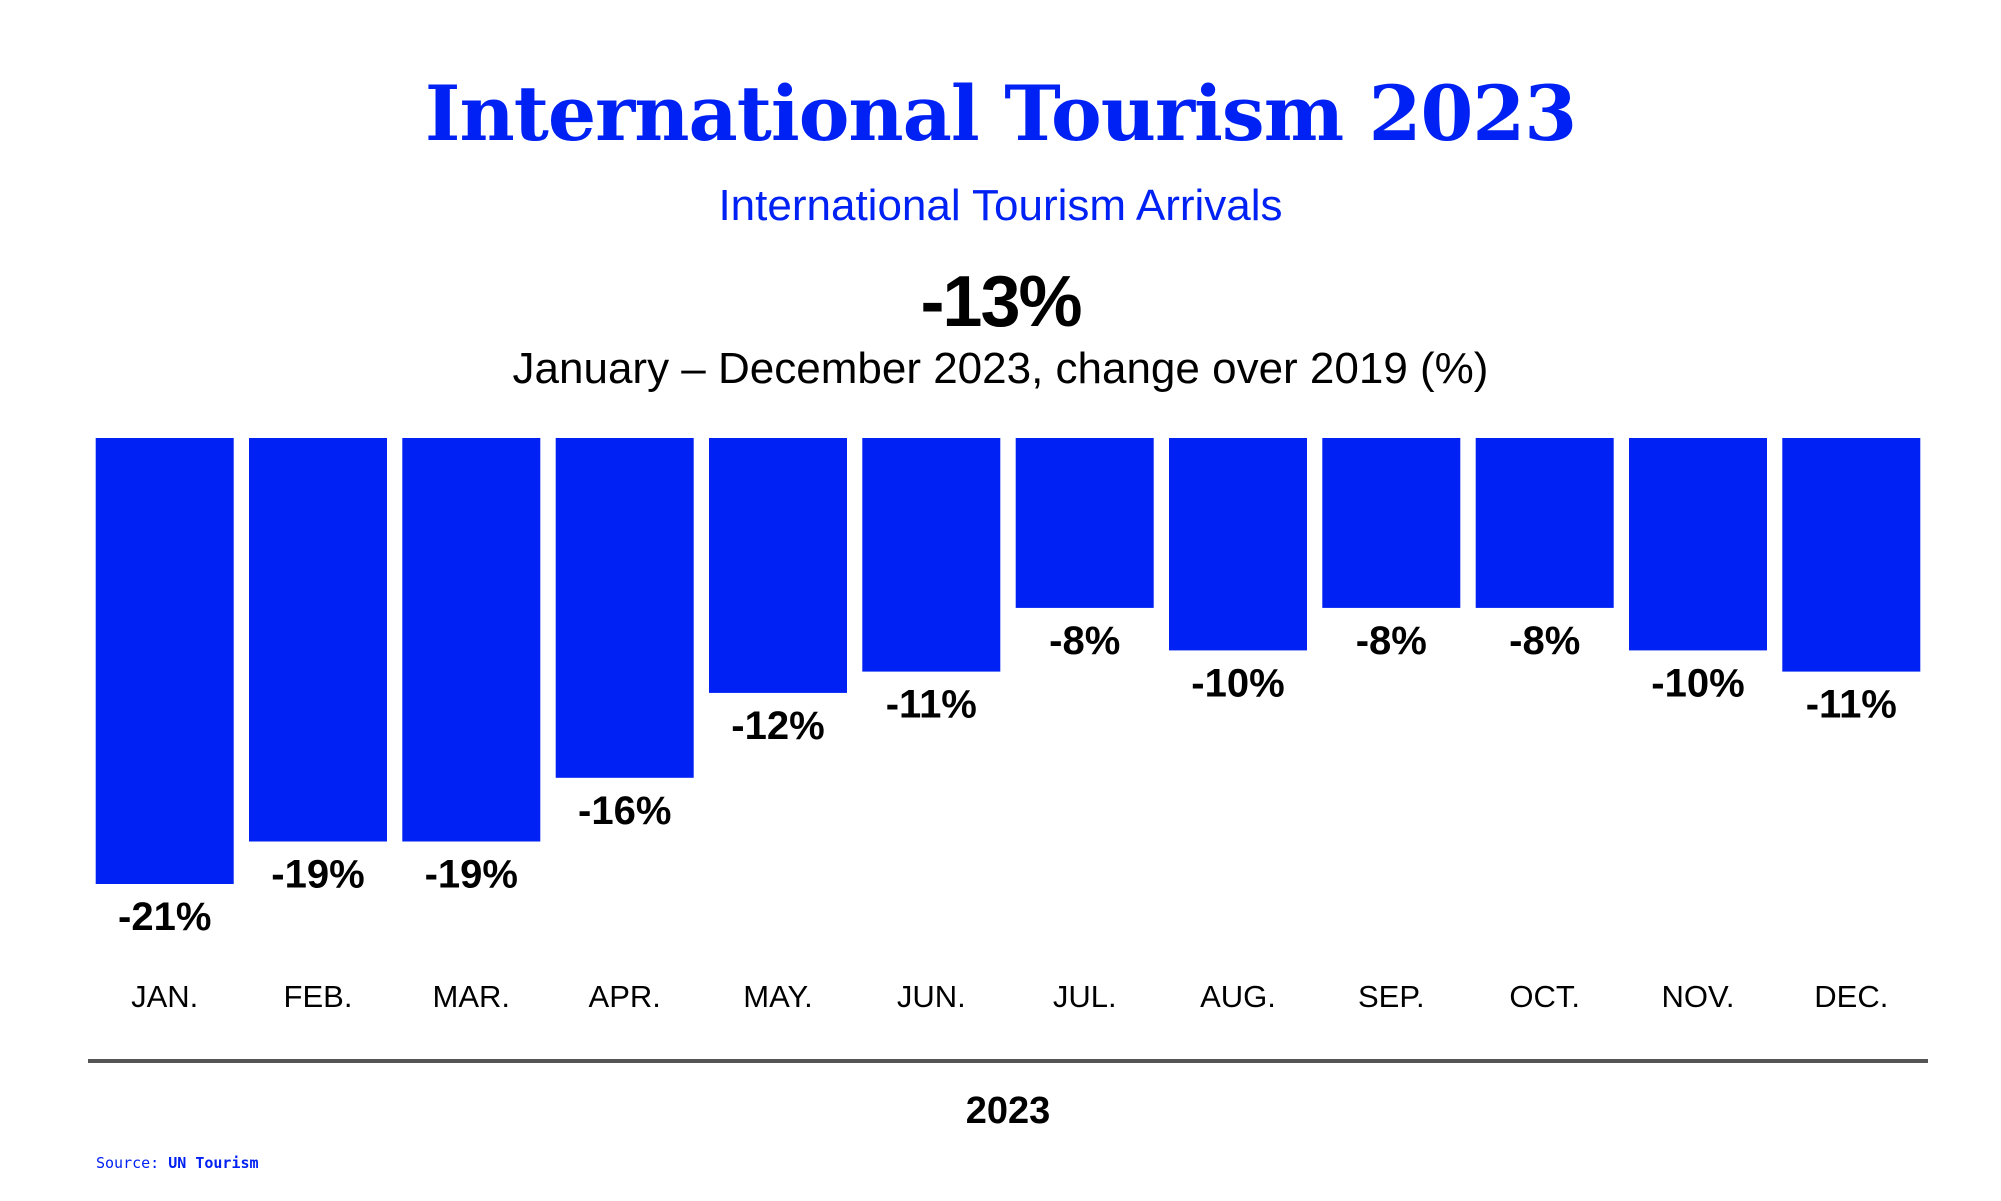 The image size is (2001, 1201). What do you see at coordinates (1544, 996) in the screenshot?
I see `x-tick-label: OCT.` at bounding box center [1544, 996].